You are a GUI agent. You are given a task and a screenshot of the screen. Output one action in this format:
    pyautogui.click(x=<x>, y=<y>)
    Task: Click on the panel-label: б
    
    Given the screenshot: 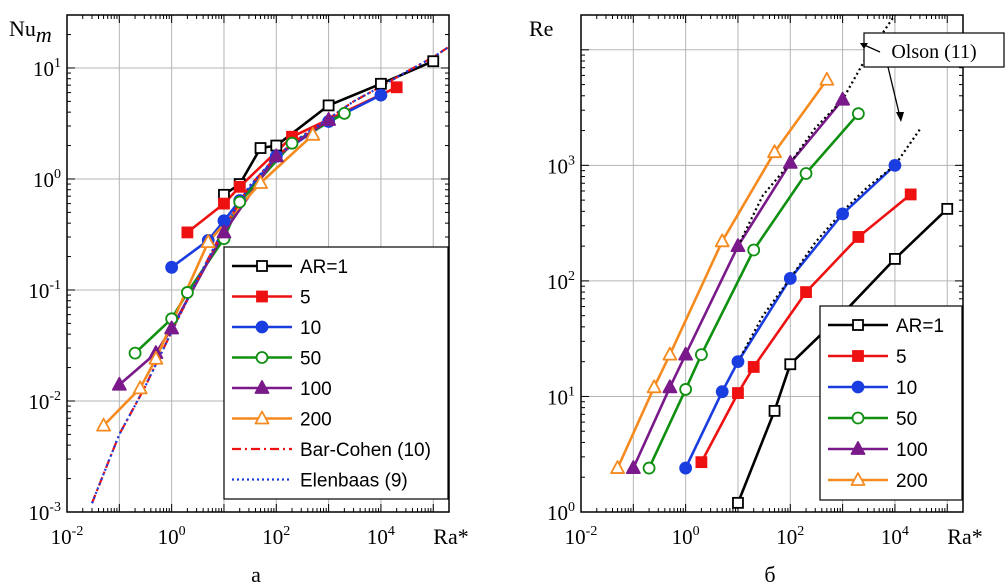 What is the action you would take?
    pyautogui.click(x=769, y=574)
    